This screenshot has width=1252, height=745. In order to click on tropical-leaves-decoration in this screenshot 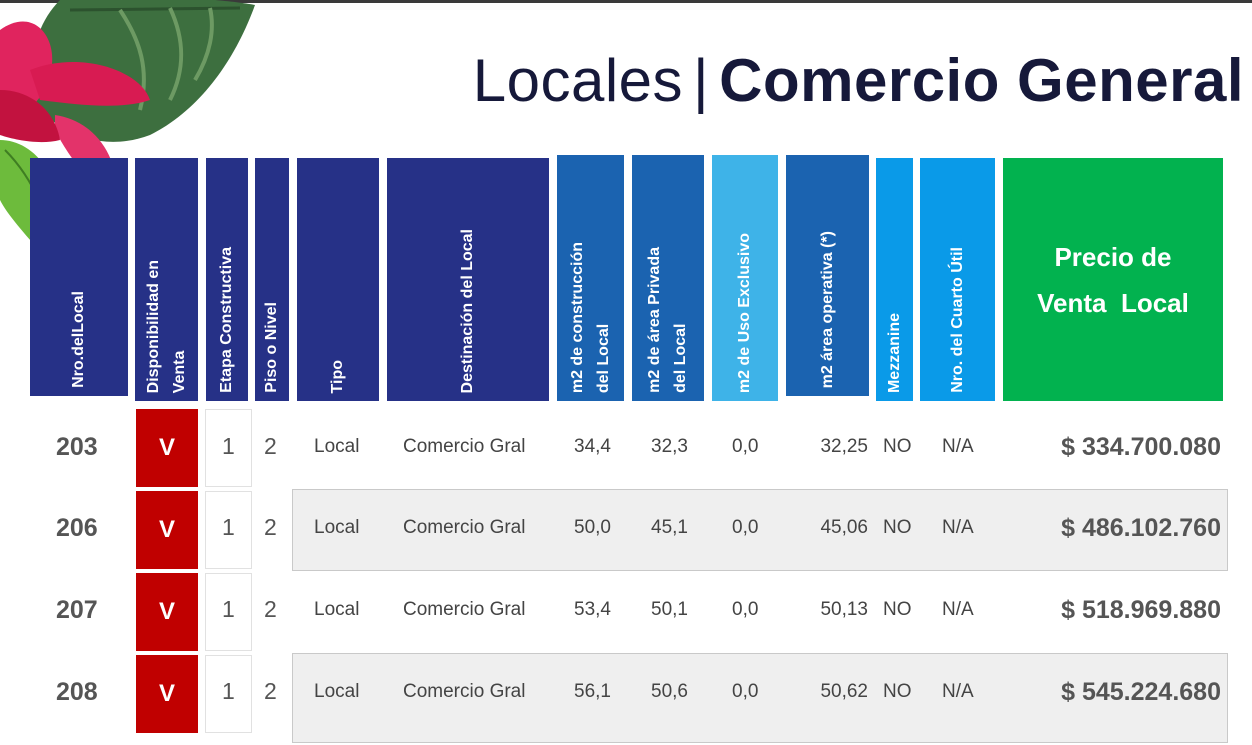, I will do `click(127, 140)`.